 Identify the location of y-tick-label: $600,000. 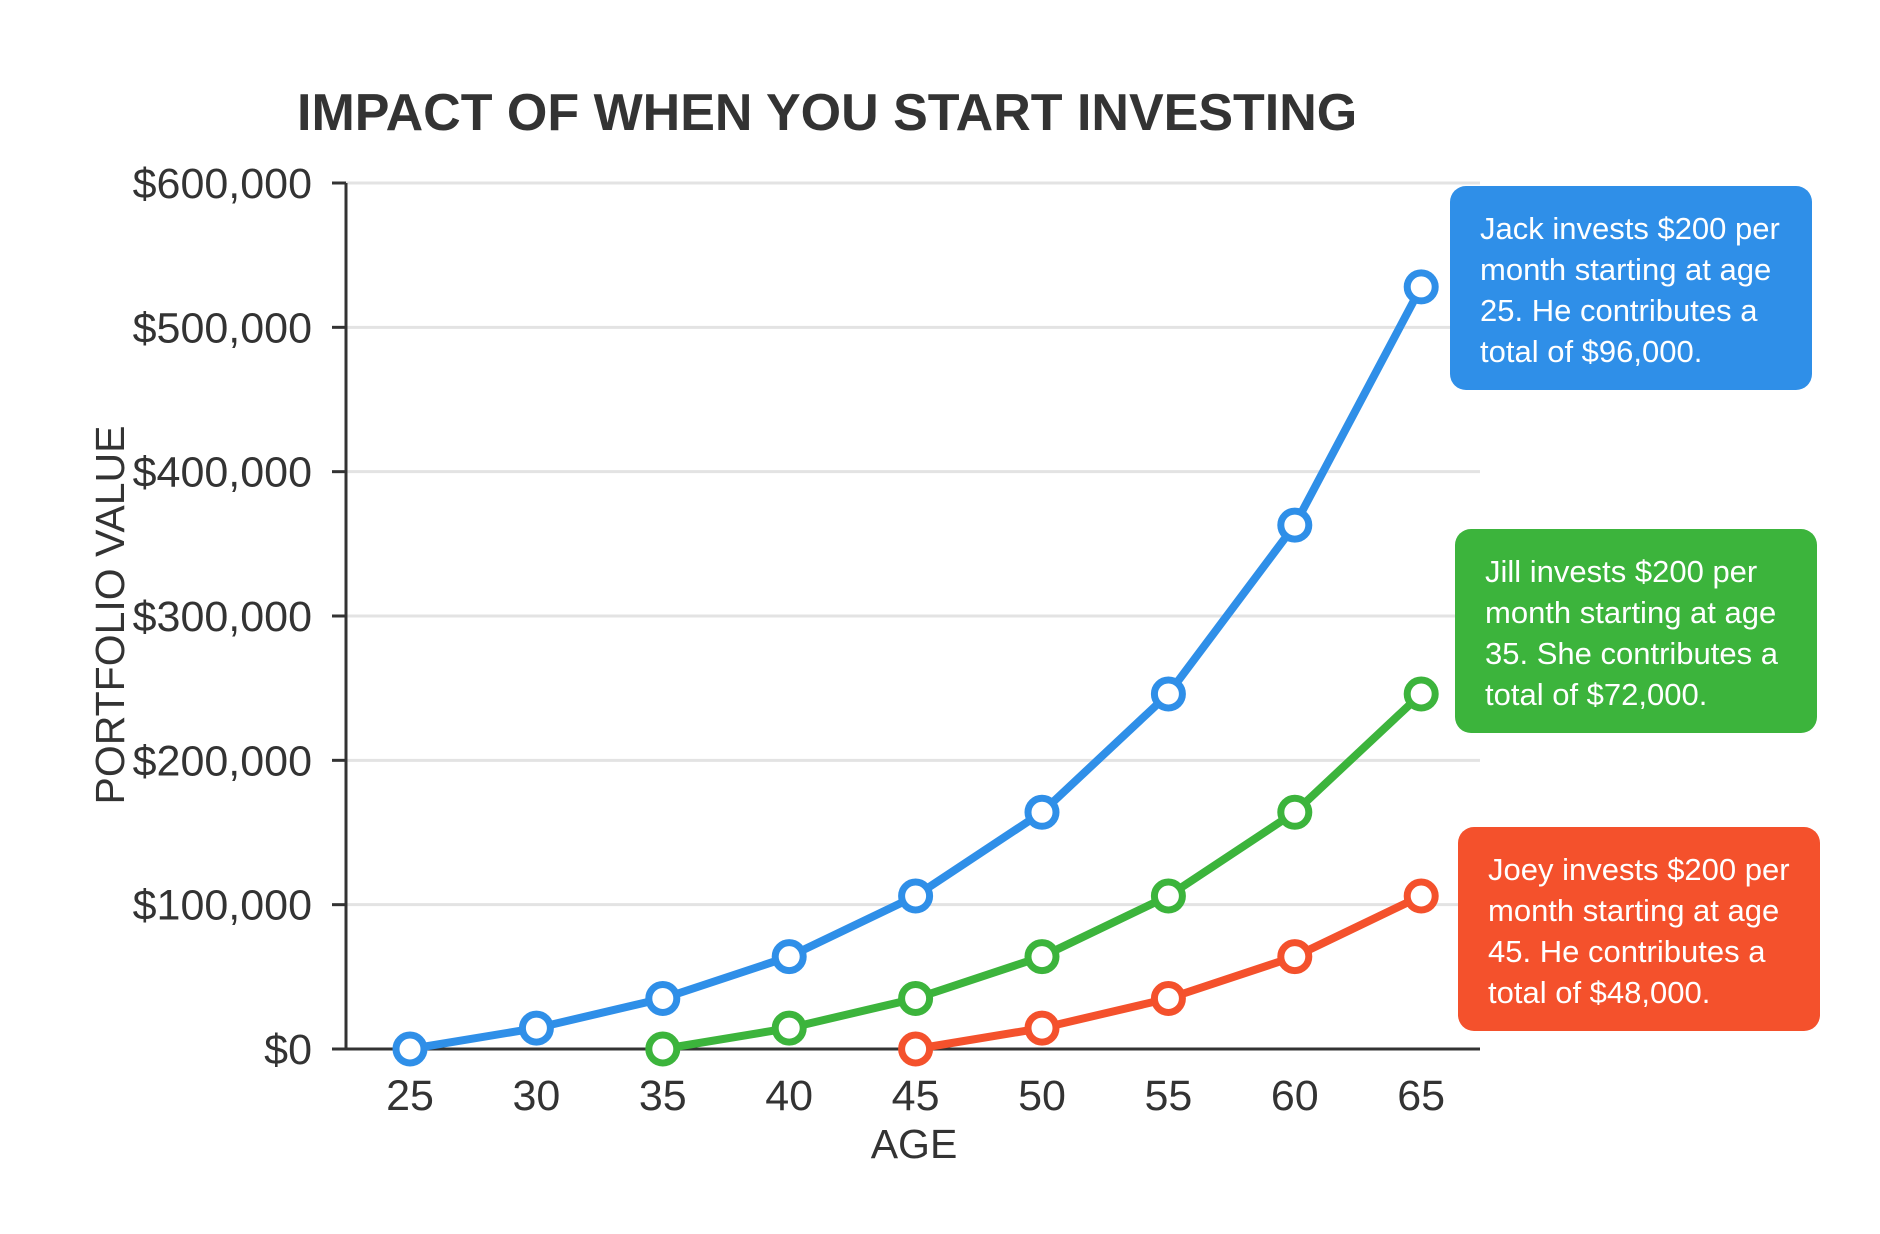
(222, 184).